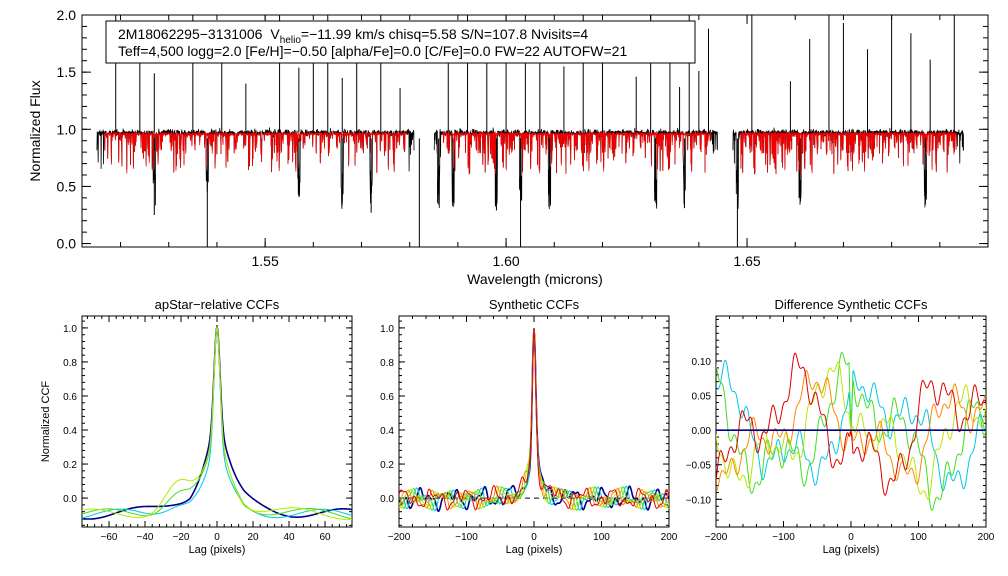 This screenshot has height=576, width=1008. I want to click on apstar_ccf-frame, so click(217, 421).